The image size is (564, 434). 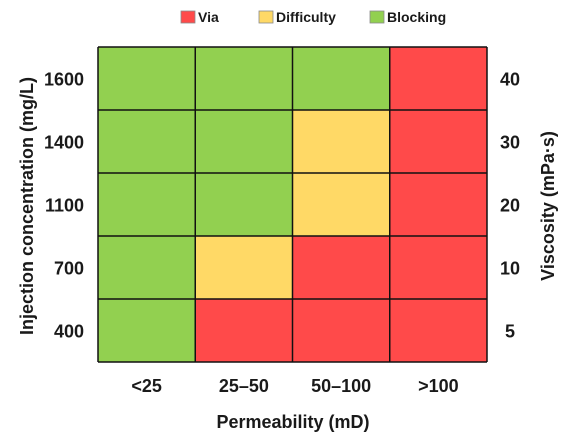 What do you see at coordinates (244, 204) in the screenshot?
I see `heatmap-cell-1100-25–50` at bounding box center [244, 204].